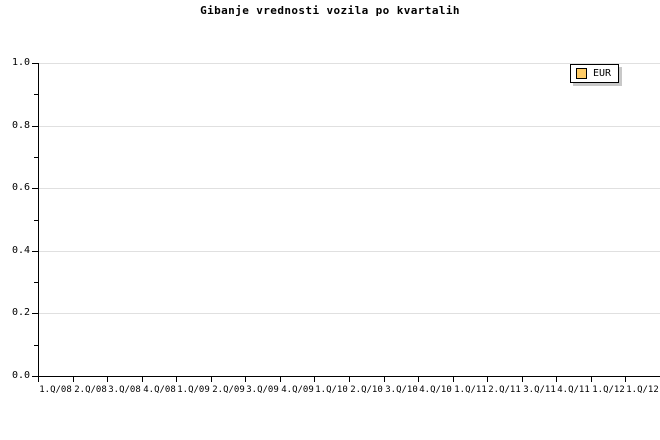 Image resolution: width=660 pixels, height=440 pixels. I want to click on x-axis-label: 2.Q/10, so click(366, 390).